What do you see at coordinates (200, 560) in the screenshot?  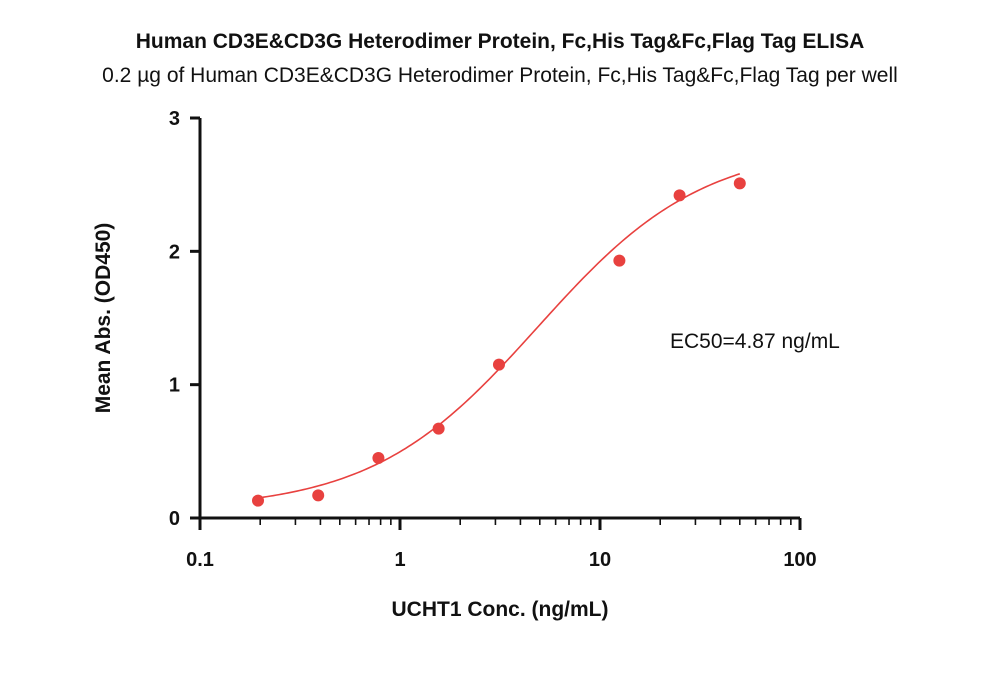 I see `x-tick-label: 0.1` at bounding box center [200, 560].